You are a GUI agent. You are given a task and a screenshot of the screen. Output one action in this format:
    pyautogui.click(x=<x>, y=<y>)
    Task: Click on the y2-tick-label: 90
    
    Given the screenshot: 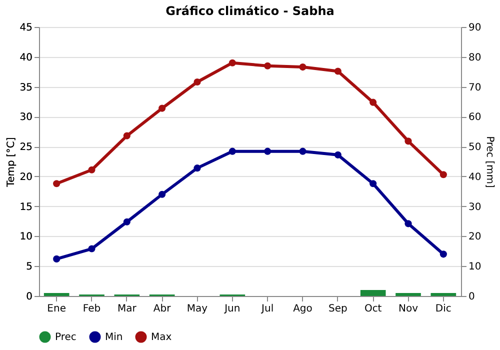 What is the action you would take?
    pyautogui.click(x=475, y=28)
    